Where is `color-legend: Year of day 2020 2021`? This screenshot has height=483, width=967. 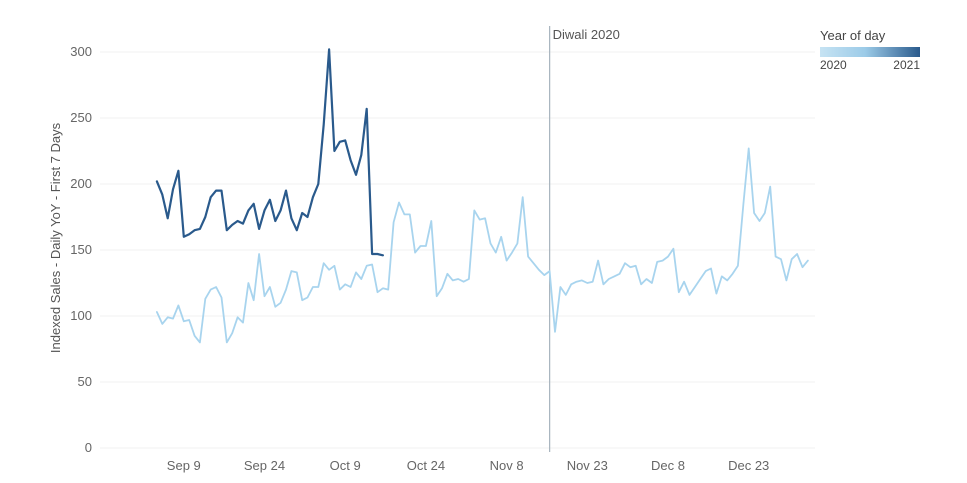
color-legend: Year of day 2020 2021 is located at coordinates (872, 50).